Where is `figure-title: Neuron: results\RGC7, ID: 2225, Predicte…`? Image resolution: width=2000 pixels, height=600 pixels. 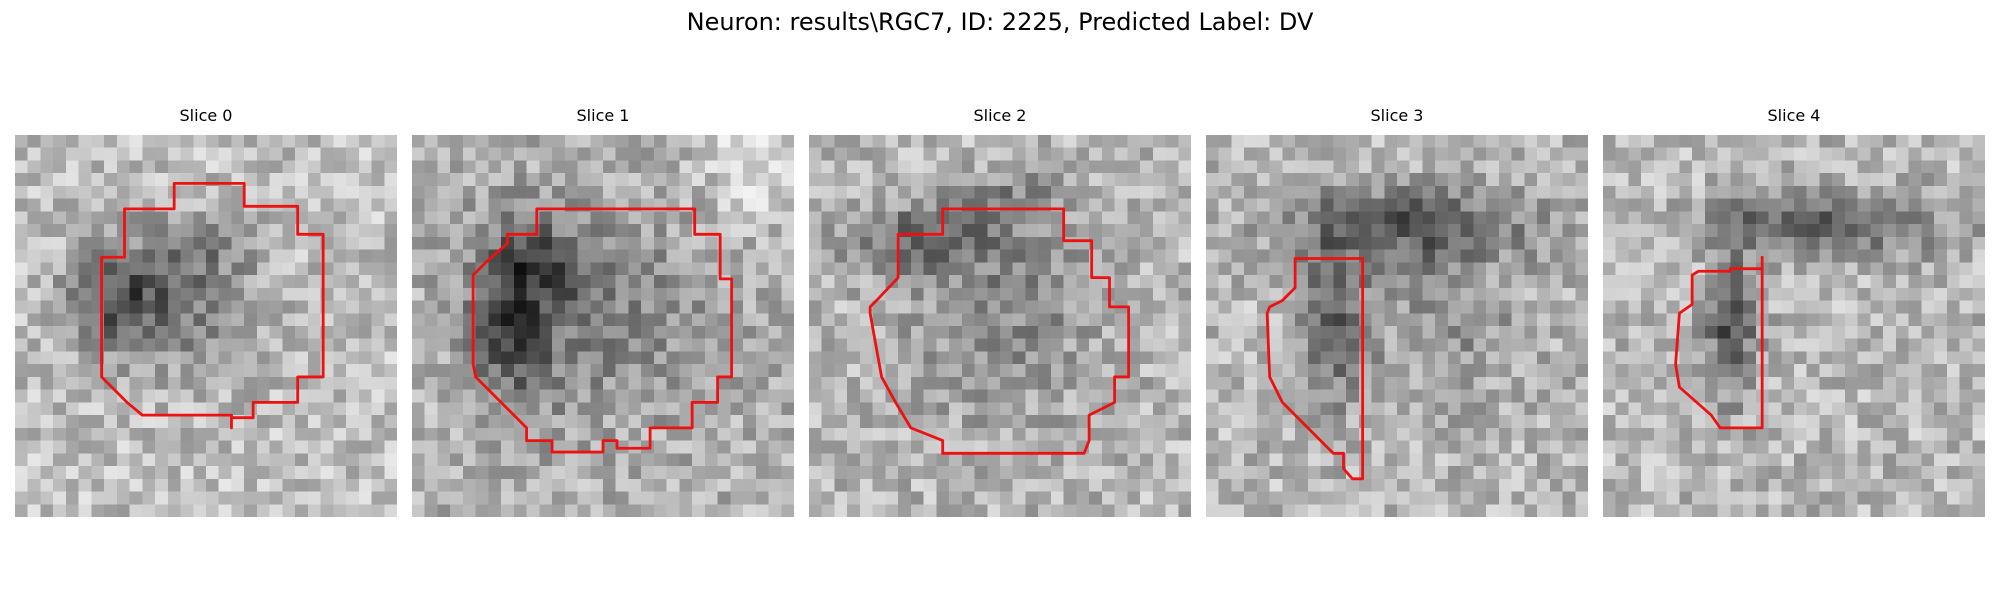
figure-title: Neuron: results\RGC7, ID: 2225, Predicte… is located at coordinates (1000, 22).